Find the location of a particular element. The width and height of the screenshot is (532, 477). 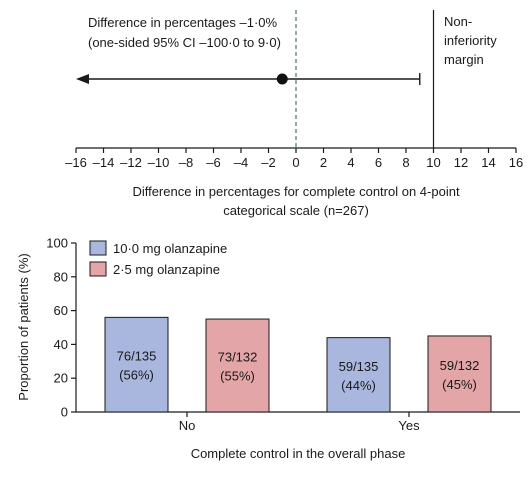

forest-x-tick-label: –2 is located at coordinates (268, 162).